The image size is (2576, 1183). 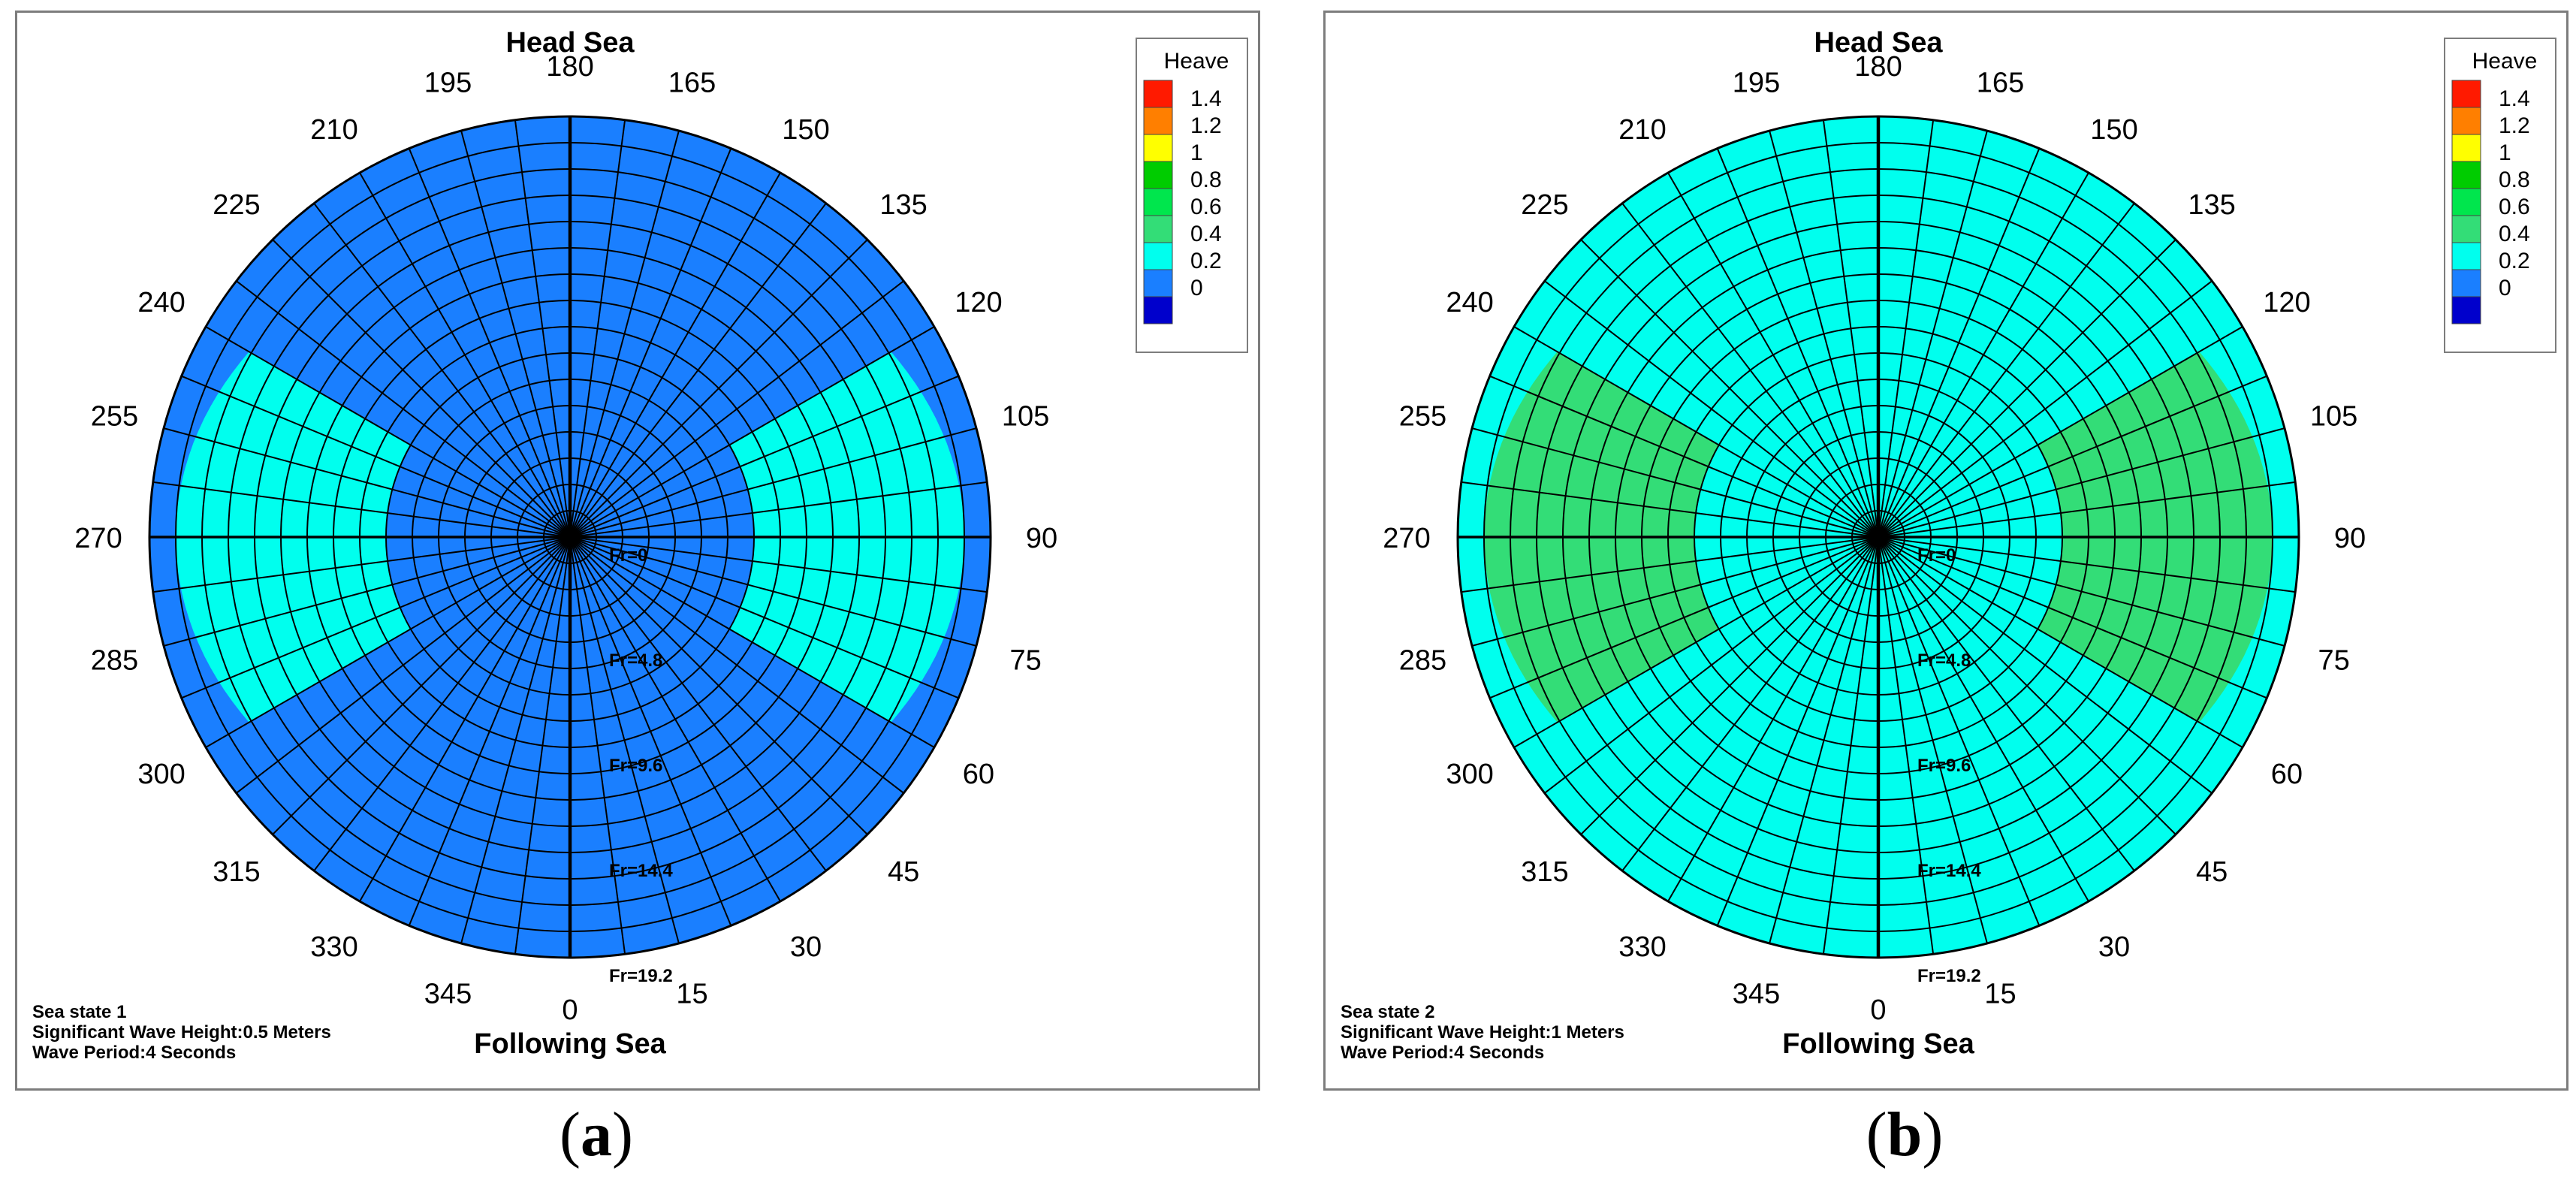 What do you see at coordinates (2514, 261) in the screenshot?
I see `legend-label: 0.2` at bounding box center [2514, 261].